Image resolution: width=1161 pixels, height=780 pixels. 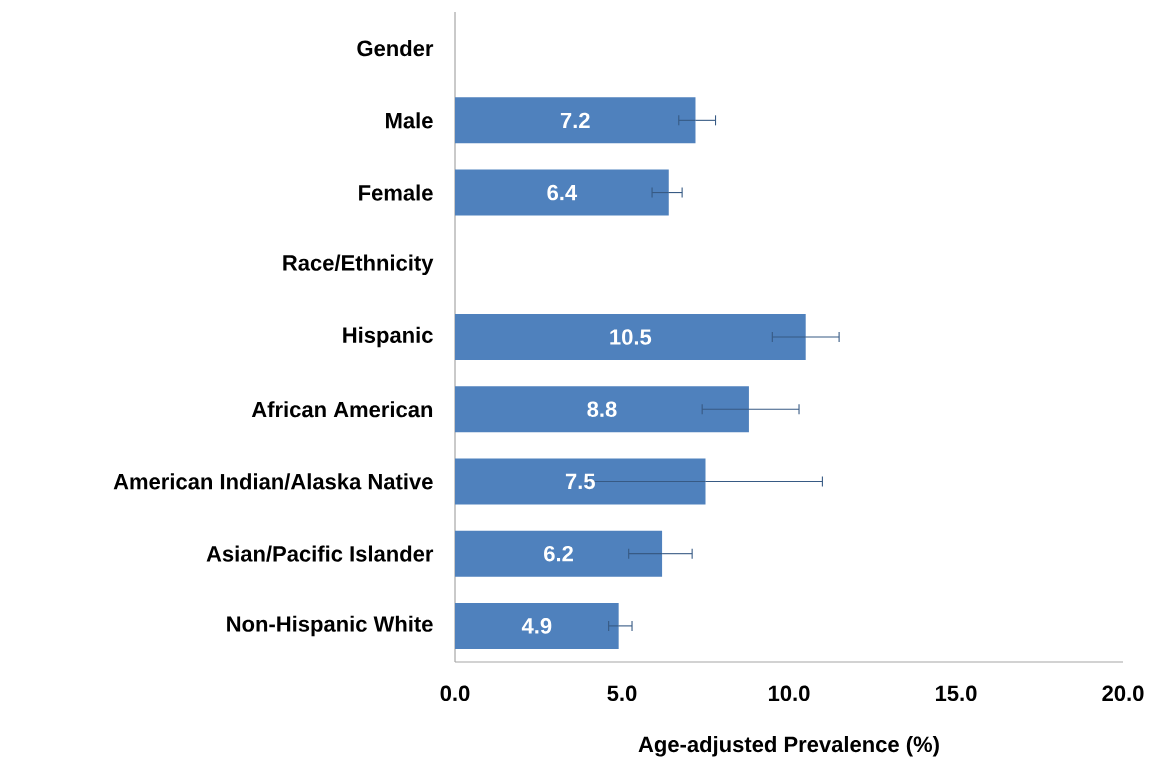 What do you see at coordinates (622, 693) in the screenshot?
I see `x-tick-label: 5.0` at bounding box center [622, 693].